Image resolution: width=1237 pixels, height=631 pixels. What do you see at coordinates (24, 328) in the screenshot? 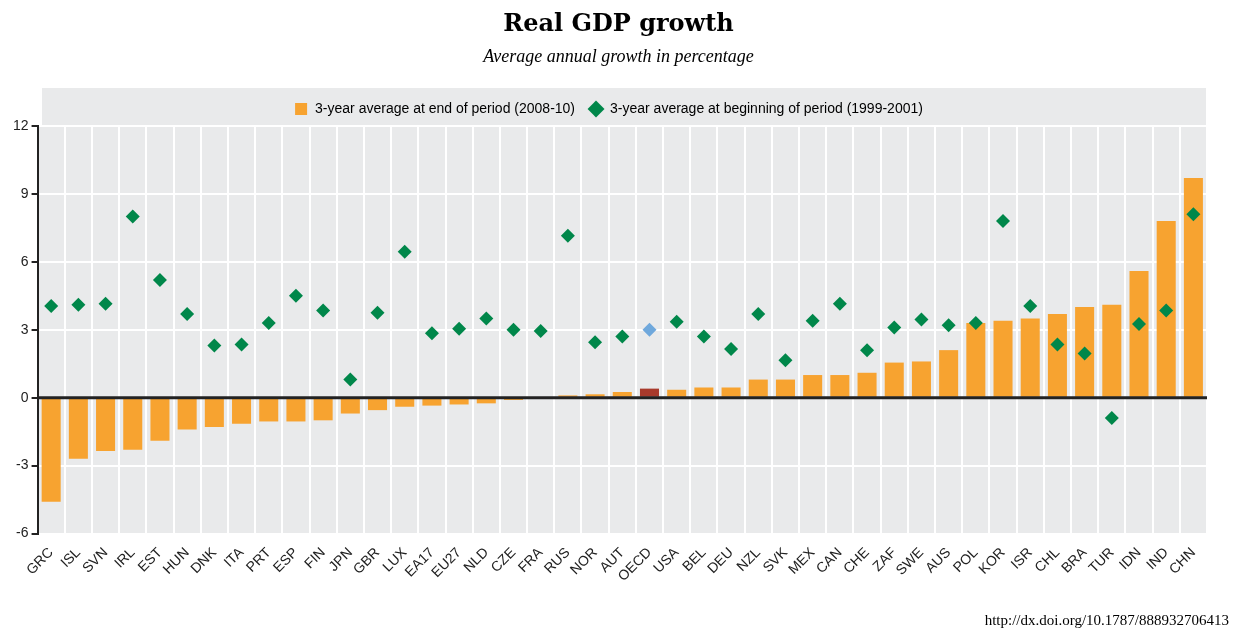
I see `y-tick-label: 3` at bounding box center [24, 328].